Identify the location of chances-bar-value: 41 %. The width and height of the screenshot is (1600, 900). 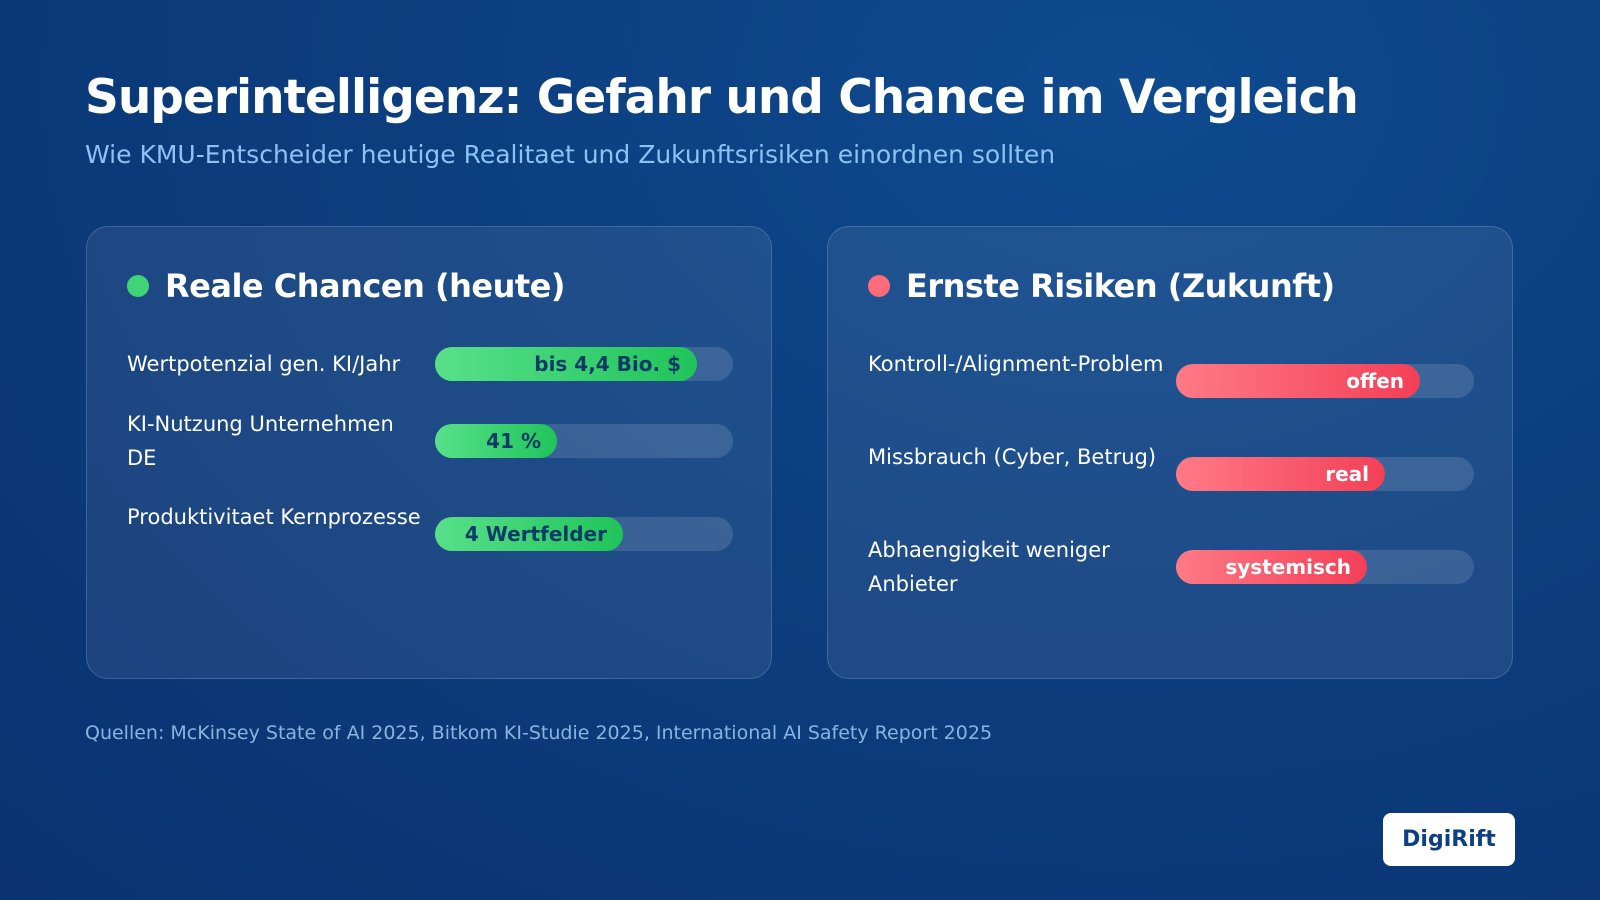
(513, 441).